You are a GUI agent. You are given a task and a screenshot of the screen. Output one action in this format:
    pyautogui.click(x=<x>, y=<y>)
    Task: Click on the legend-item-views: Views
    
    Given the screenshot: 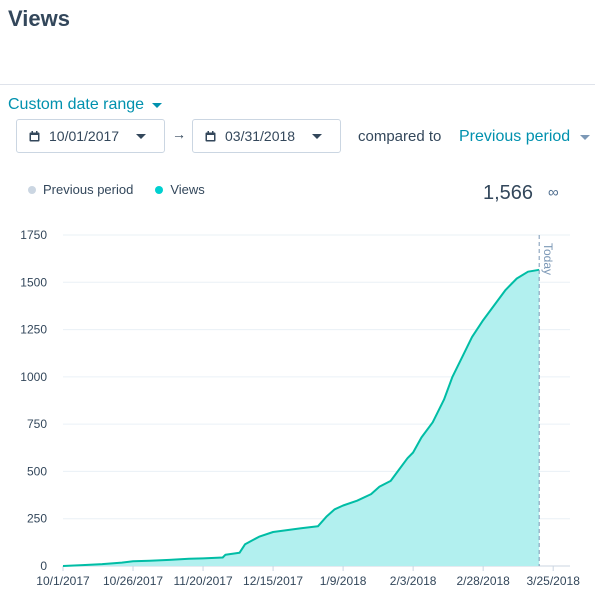 What is the action you would take?
    pyautogui.click(x=180, y=189)
    